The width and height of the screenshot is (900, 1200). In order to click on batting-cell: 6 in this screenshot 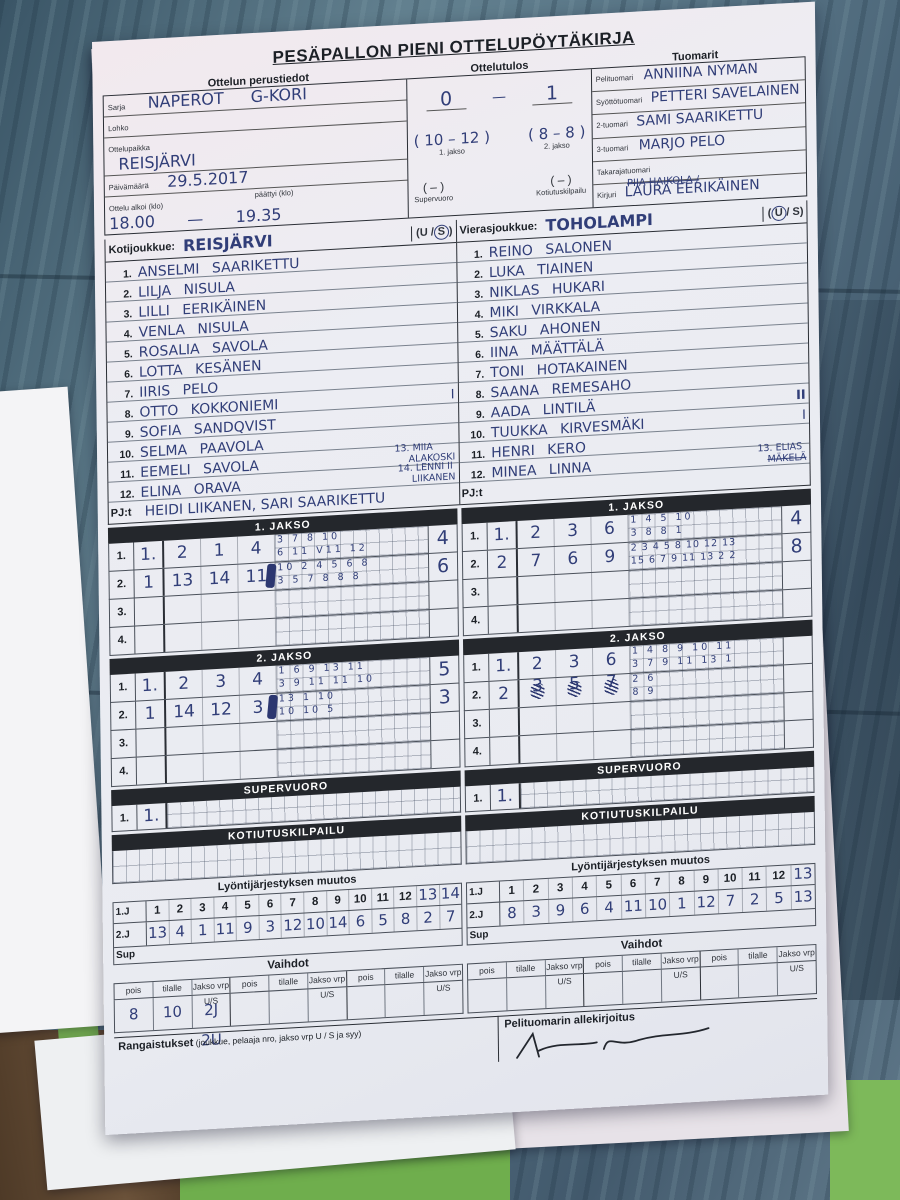, I will do `click(361, 921)`.